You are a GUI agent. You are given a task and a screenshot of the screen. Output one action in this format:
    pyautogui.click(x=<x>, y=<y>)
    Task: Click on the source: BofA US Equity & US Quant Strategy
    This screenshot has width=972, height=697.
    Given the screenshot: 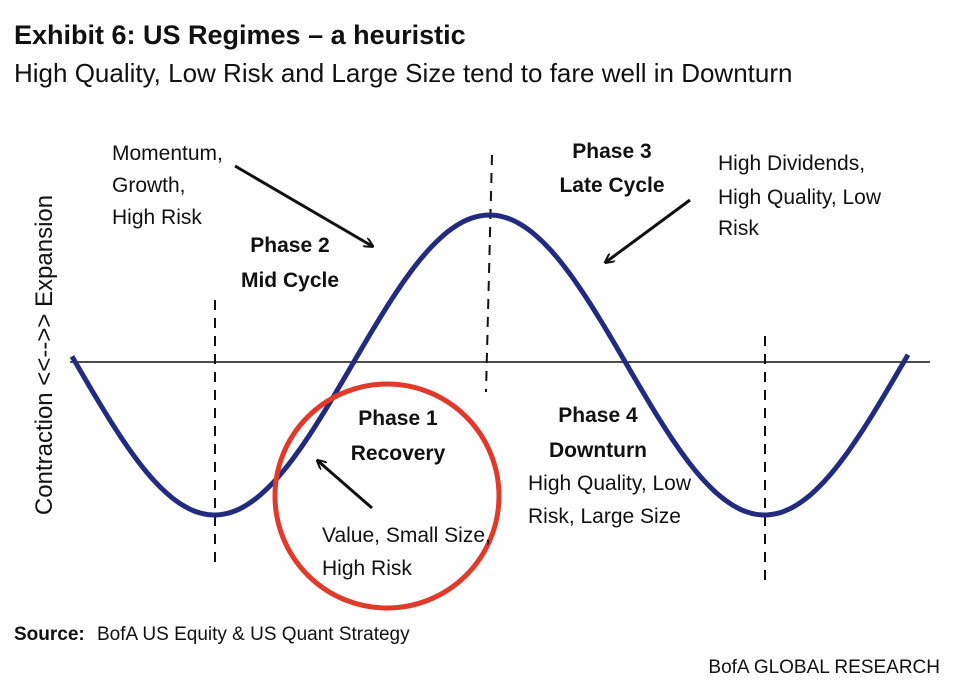 What is the action you would take?
    pyautogui.click(x=253, y=634)
    